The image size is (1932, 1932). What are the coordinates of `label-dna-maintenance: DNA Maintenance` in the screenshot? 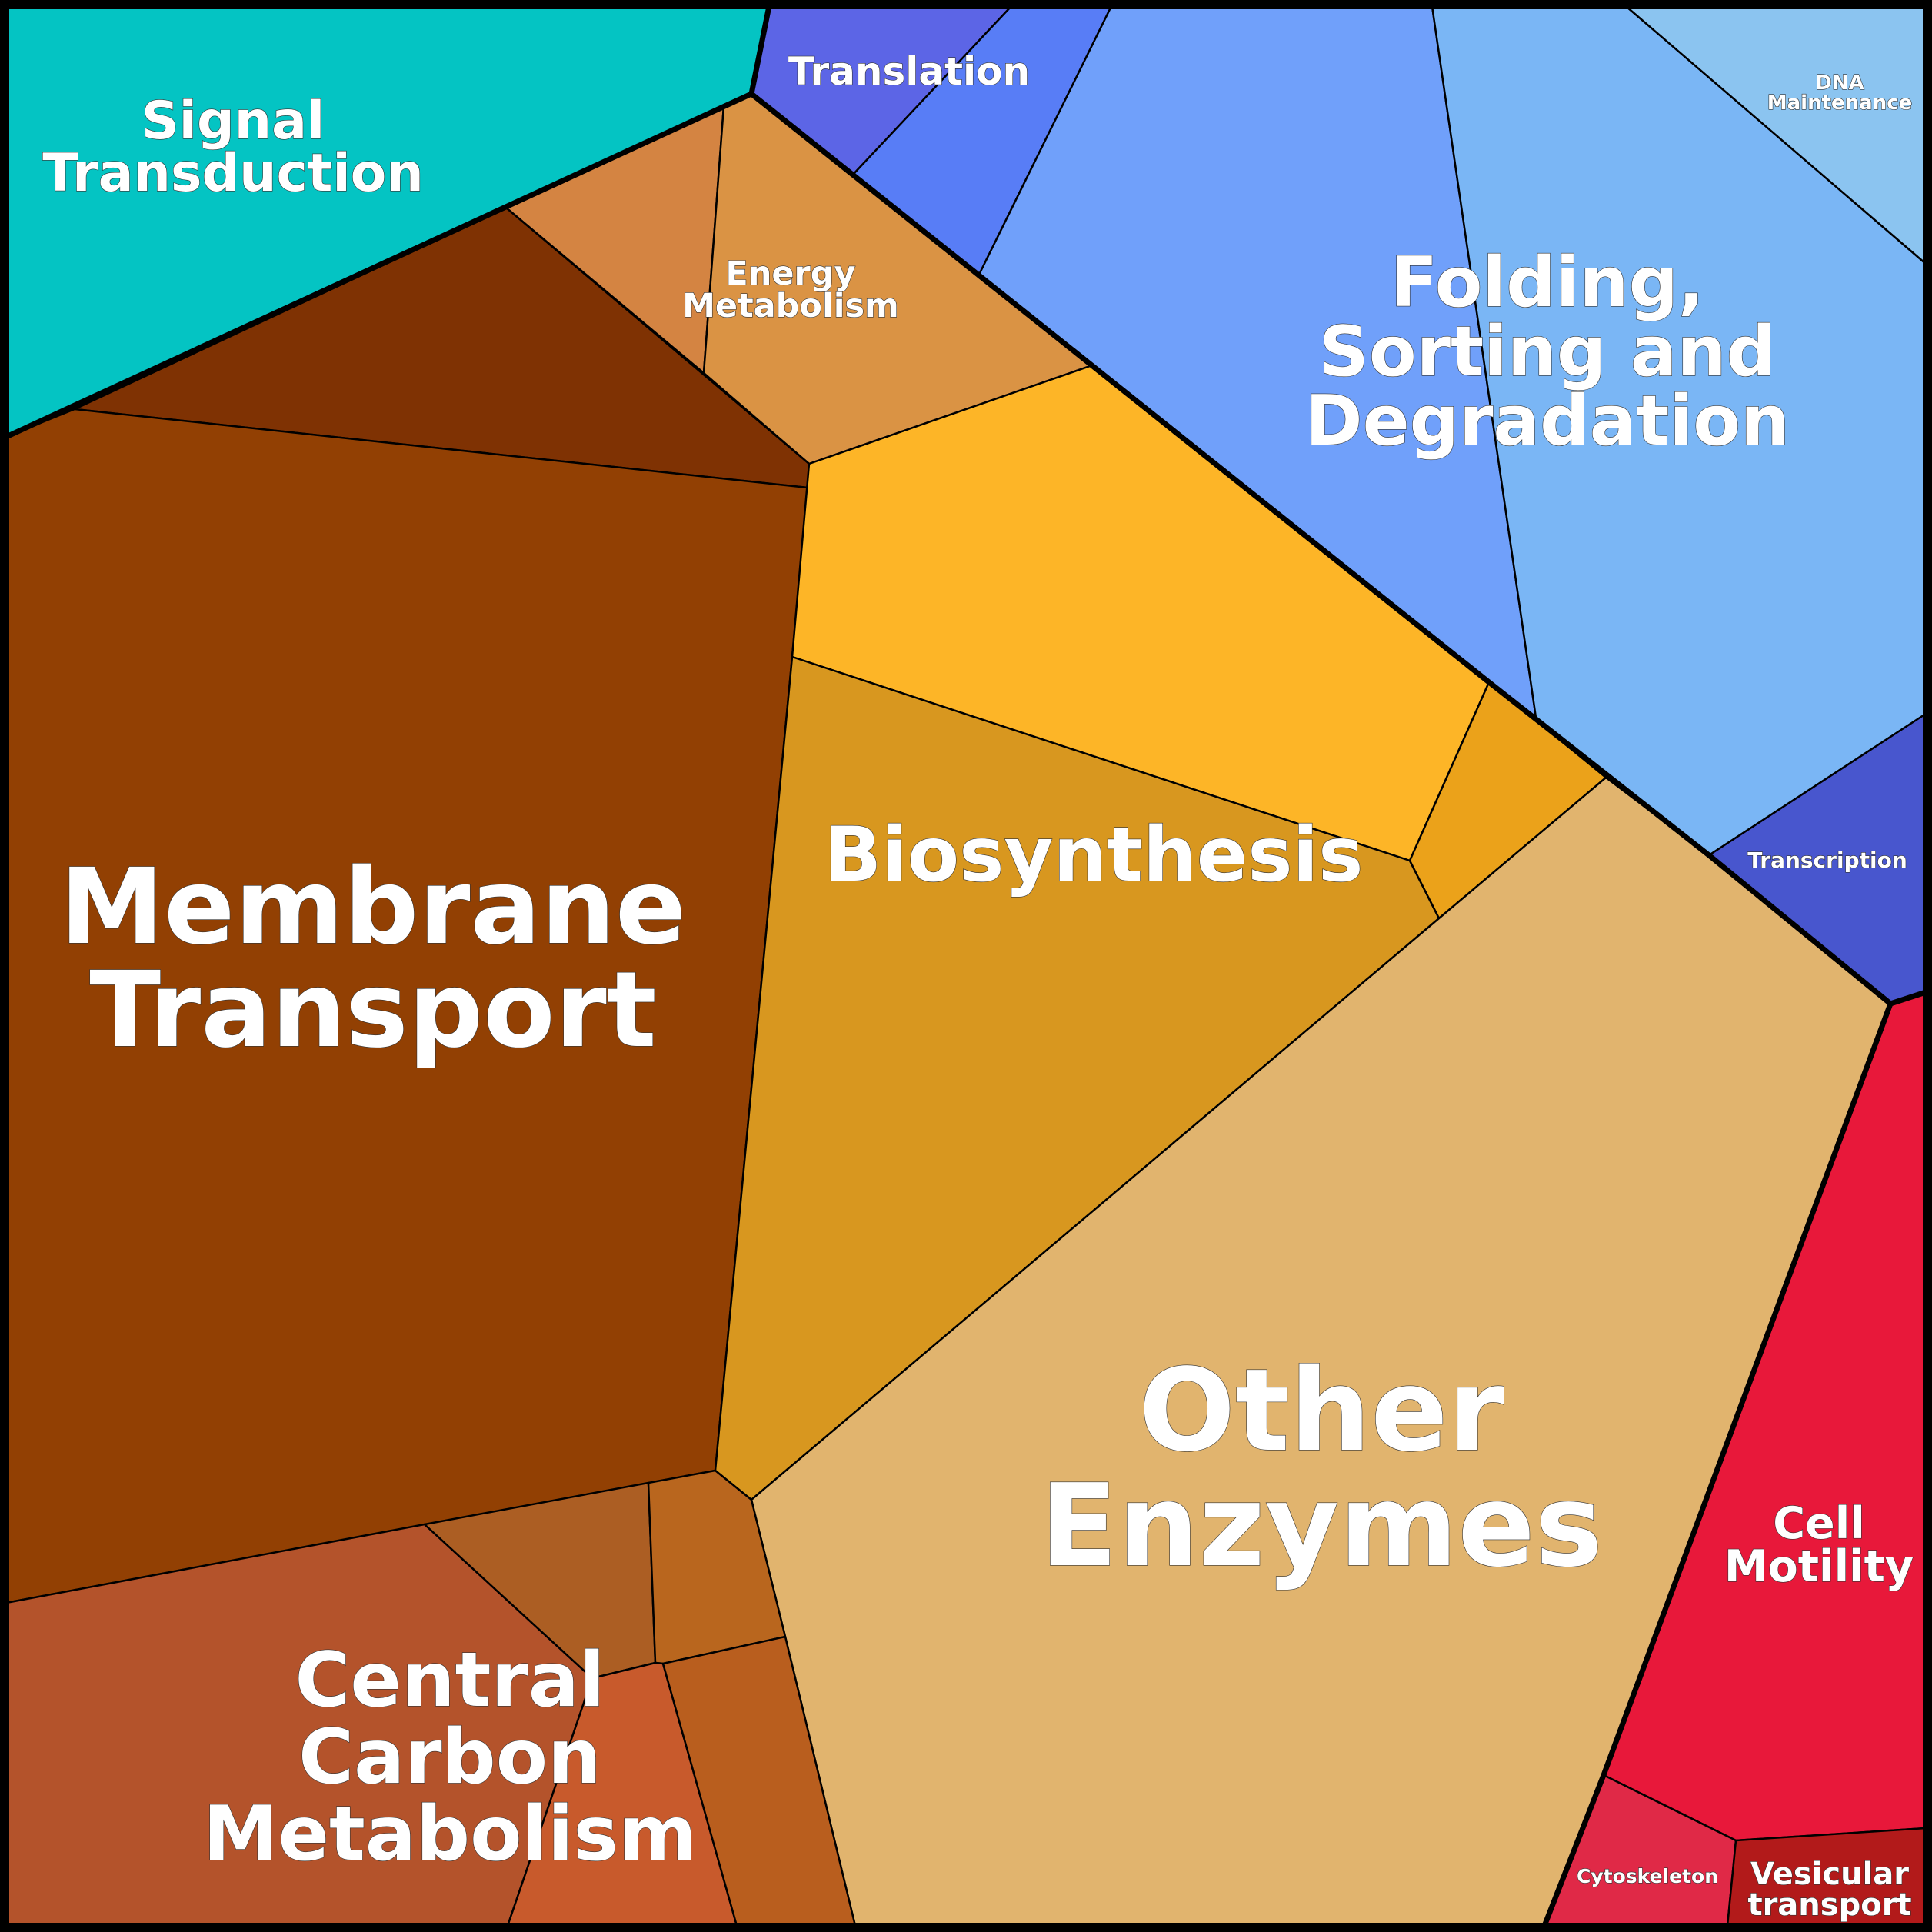 It's located at (1840, 93).